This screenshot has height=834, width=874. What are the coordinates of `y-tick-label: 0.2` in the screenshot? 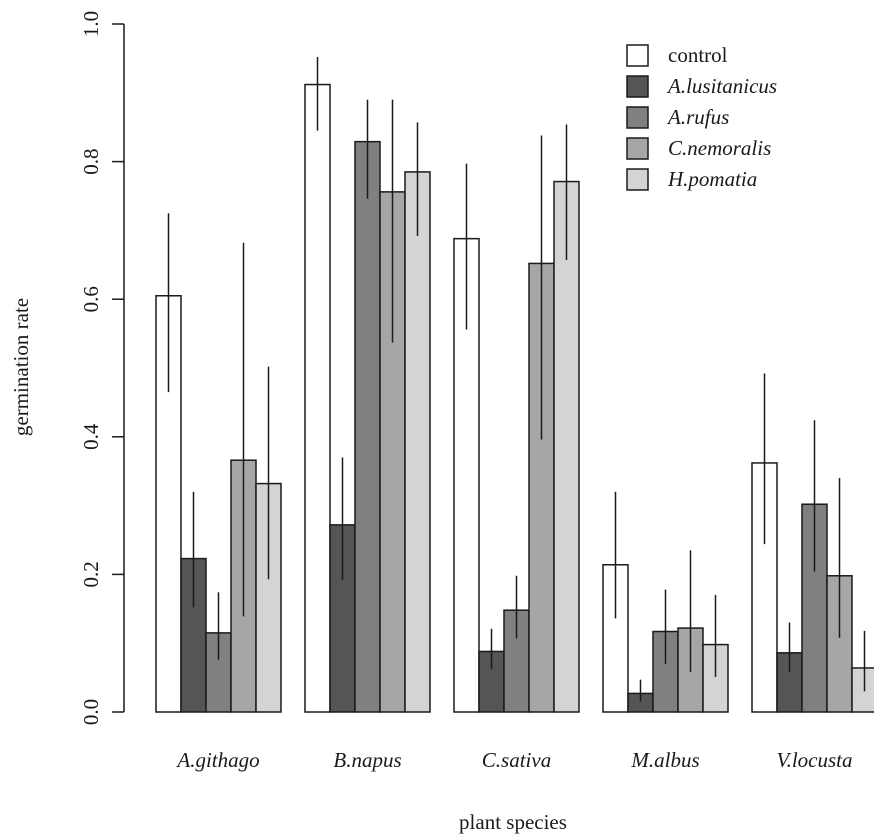 It's located at (91, 574).